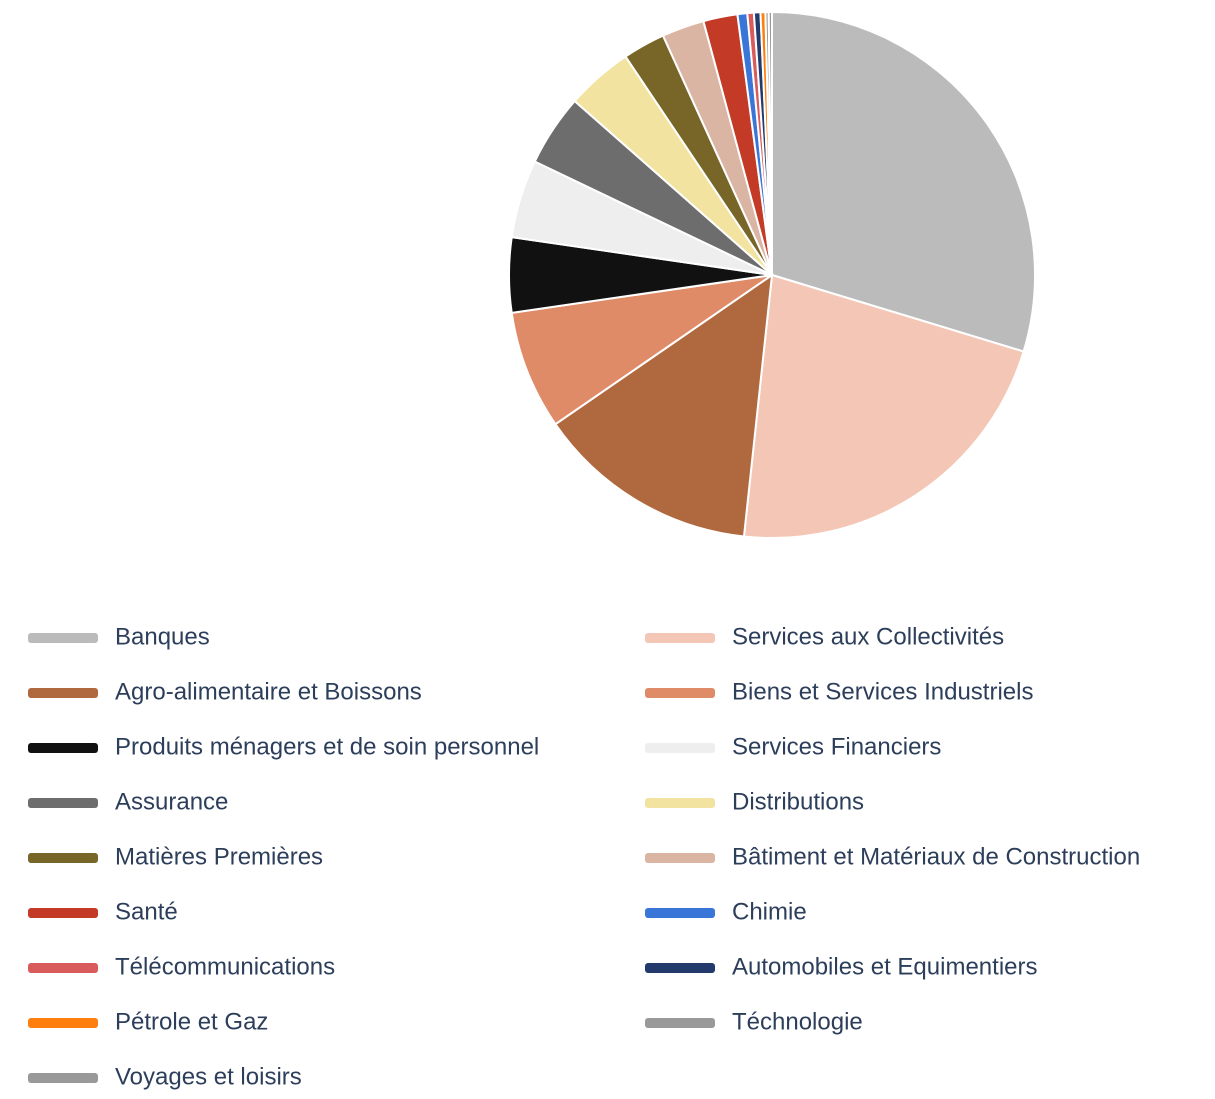 This screenshot has width=1215, height=1099. I want to click on legend-label: Santé, so click(146, 911).